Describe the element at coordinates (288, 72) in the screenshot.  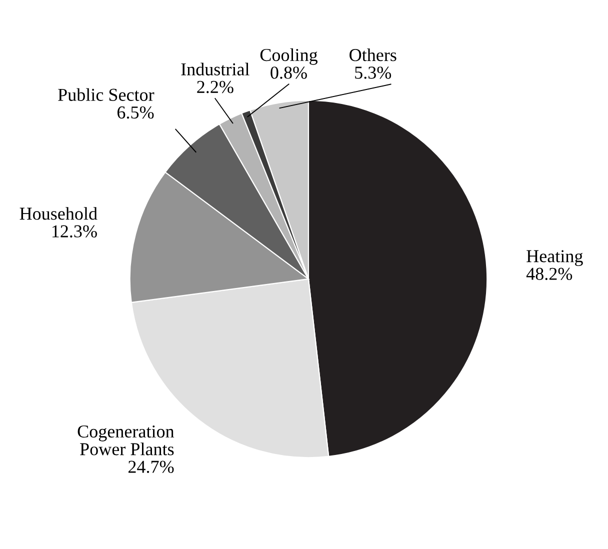
I see `data-label: 0.8%` at that location.